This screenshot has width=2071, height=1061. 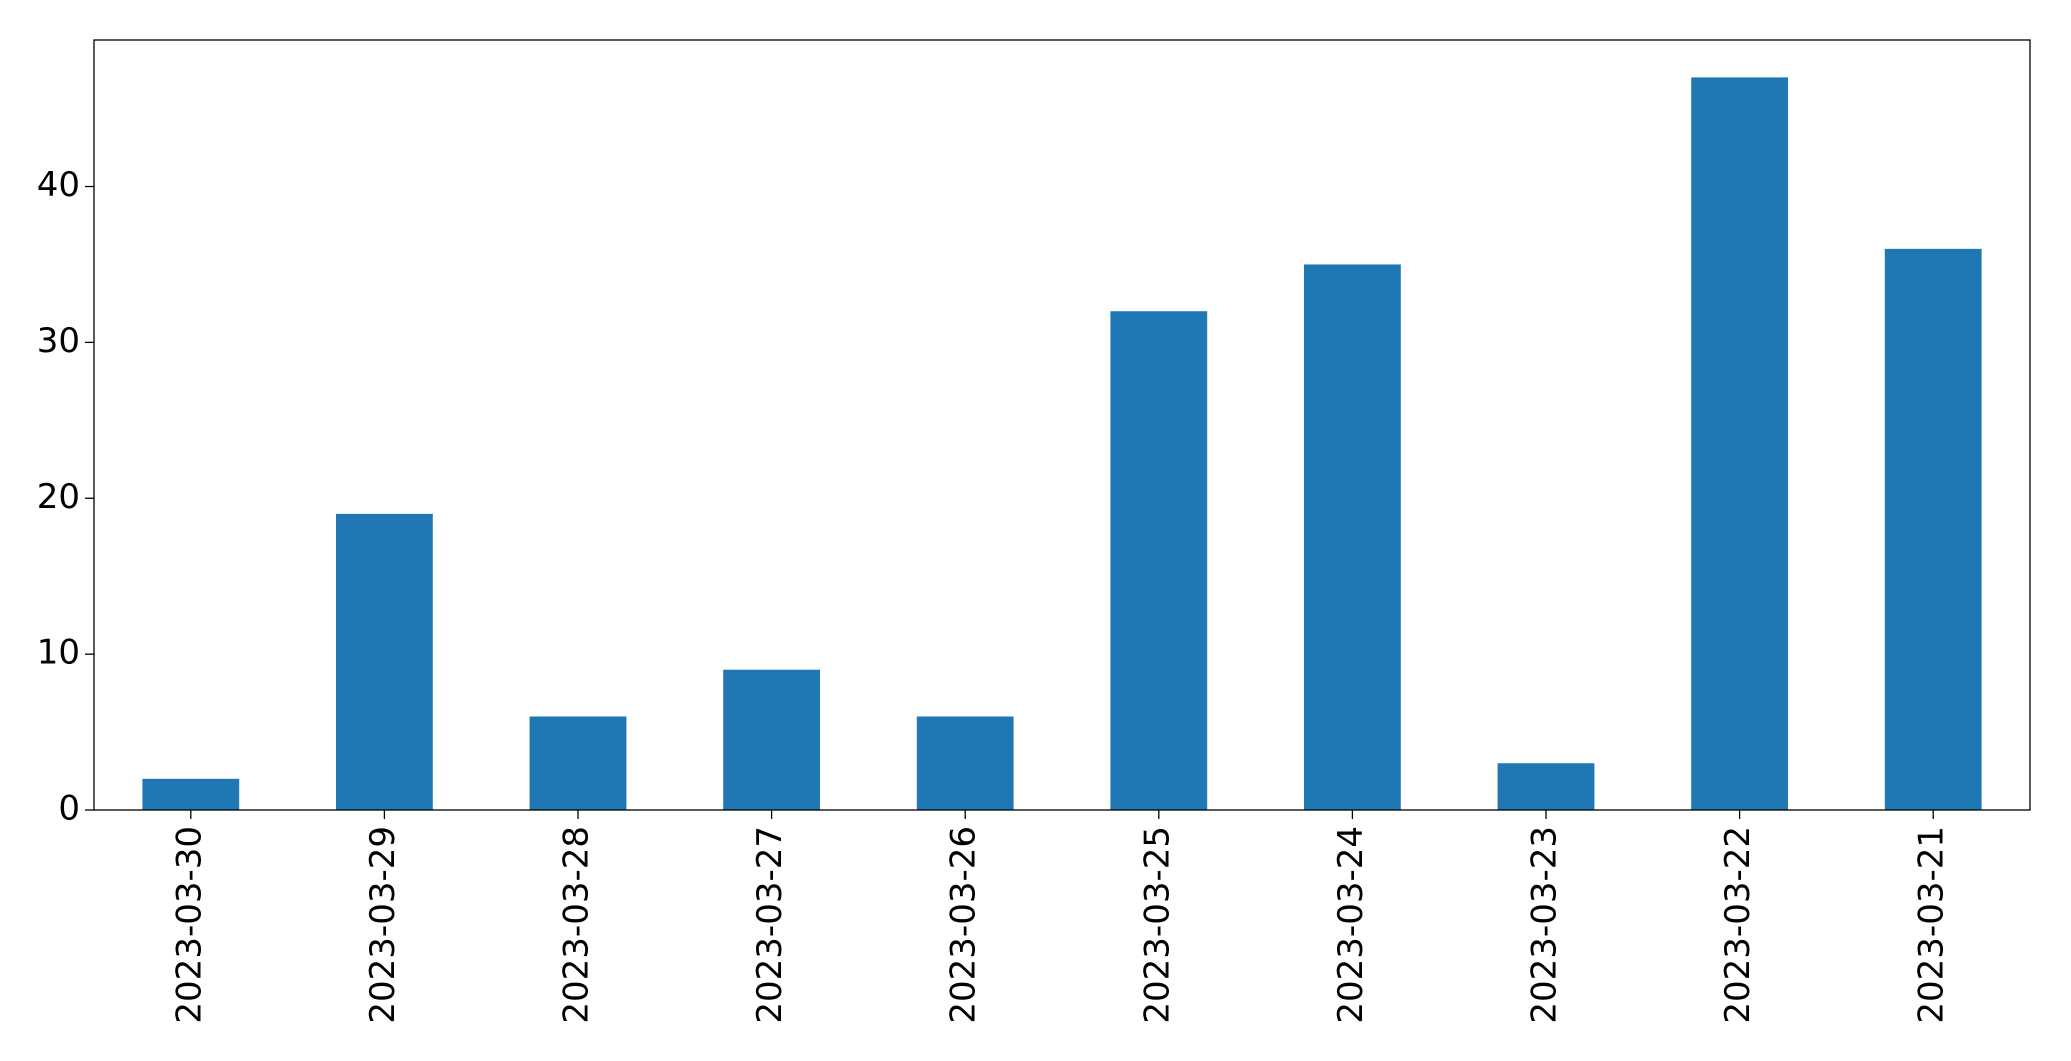 What do you see at coordinates (1932, 925) in the screenshot?
I see `x-tick-label: 2023-03-21` at bounding box center [1932, 925].